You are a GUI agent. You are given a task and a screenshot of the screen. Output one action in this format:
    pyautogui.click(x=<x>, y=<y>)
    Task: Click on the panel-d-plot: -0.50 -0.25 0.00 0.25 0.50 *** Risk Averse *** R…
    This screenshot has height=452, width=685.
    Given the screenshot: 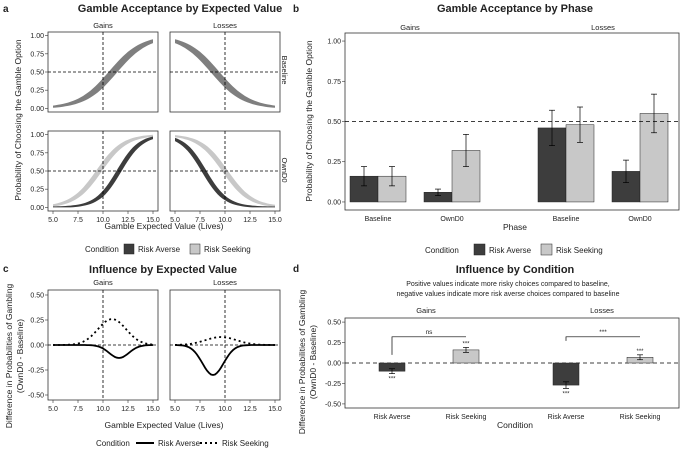 What is the action you would take?
    pyautogui.click(x=502, y=369)
    